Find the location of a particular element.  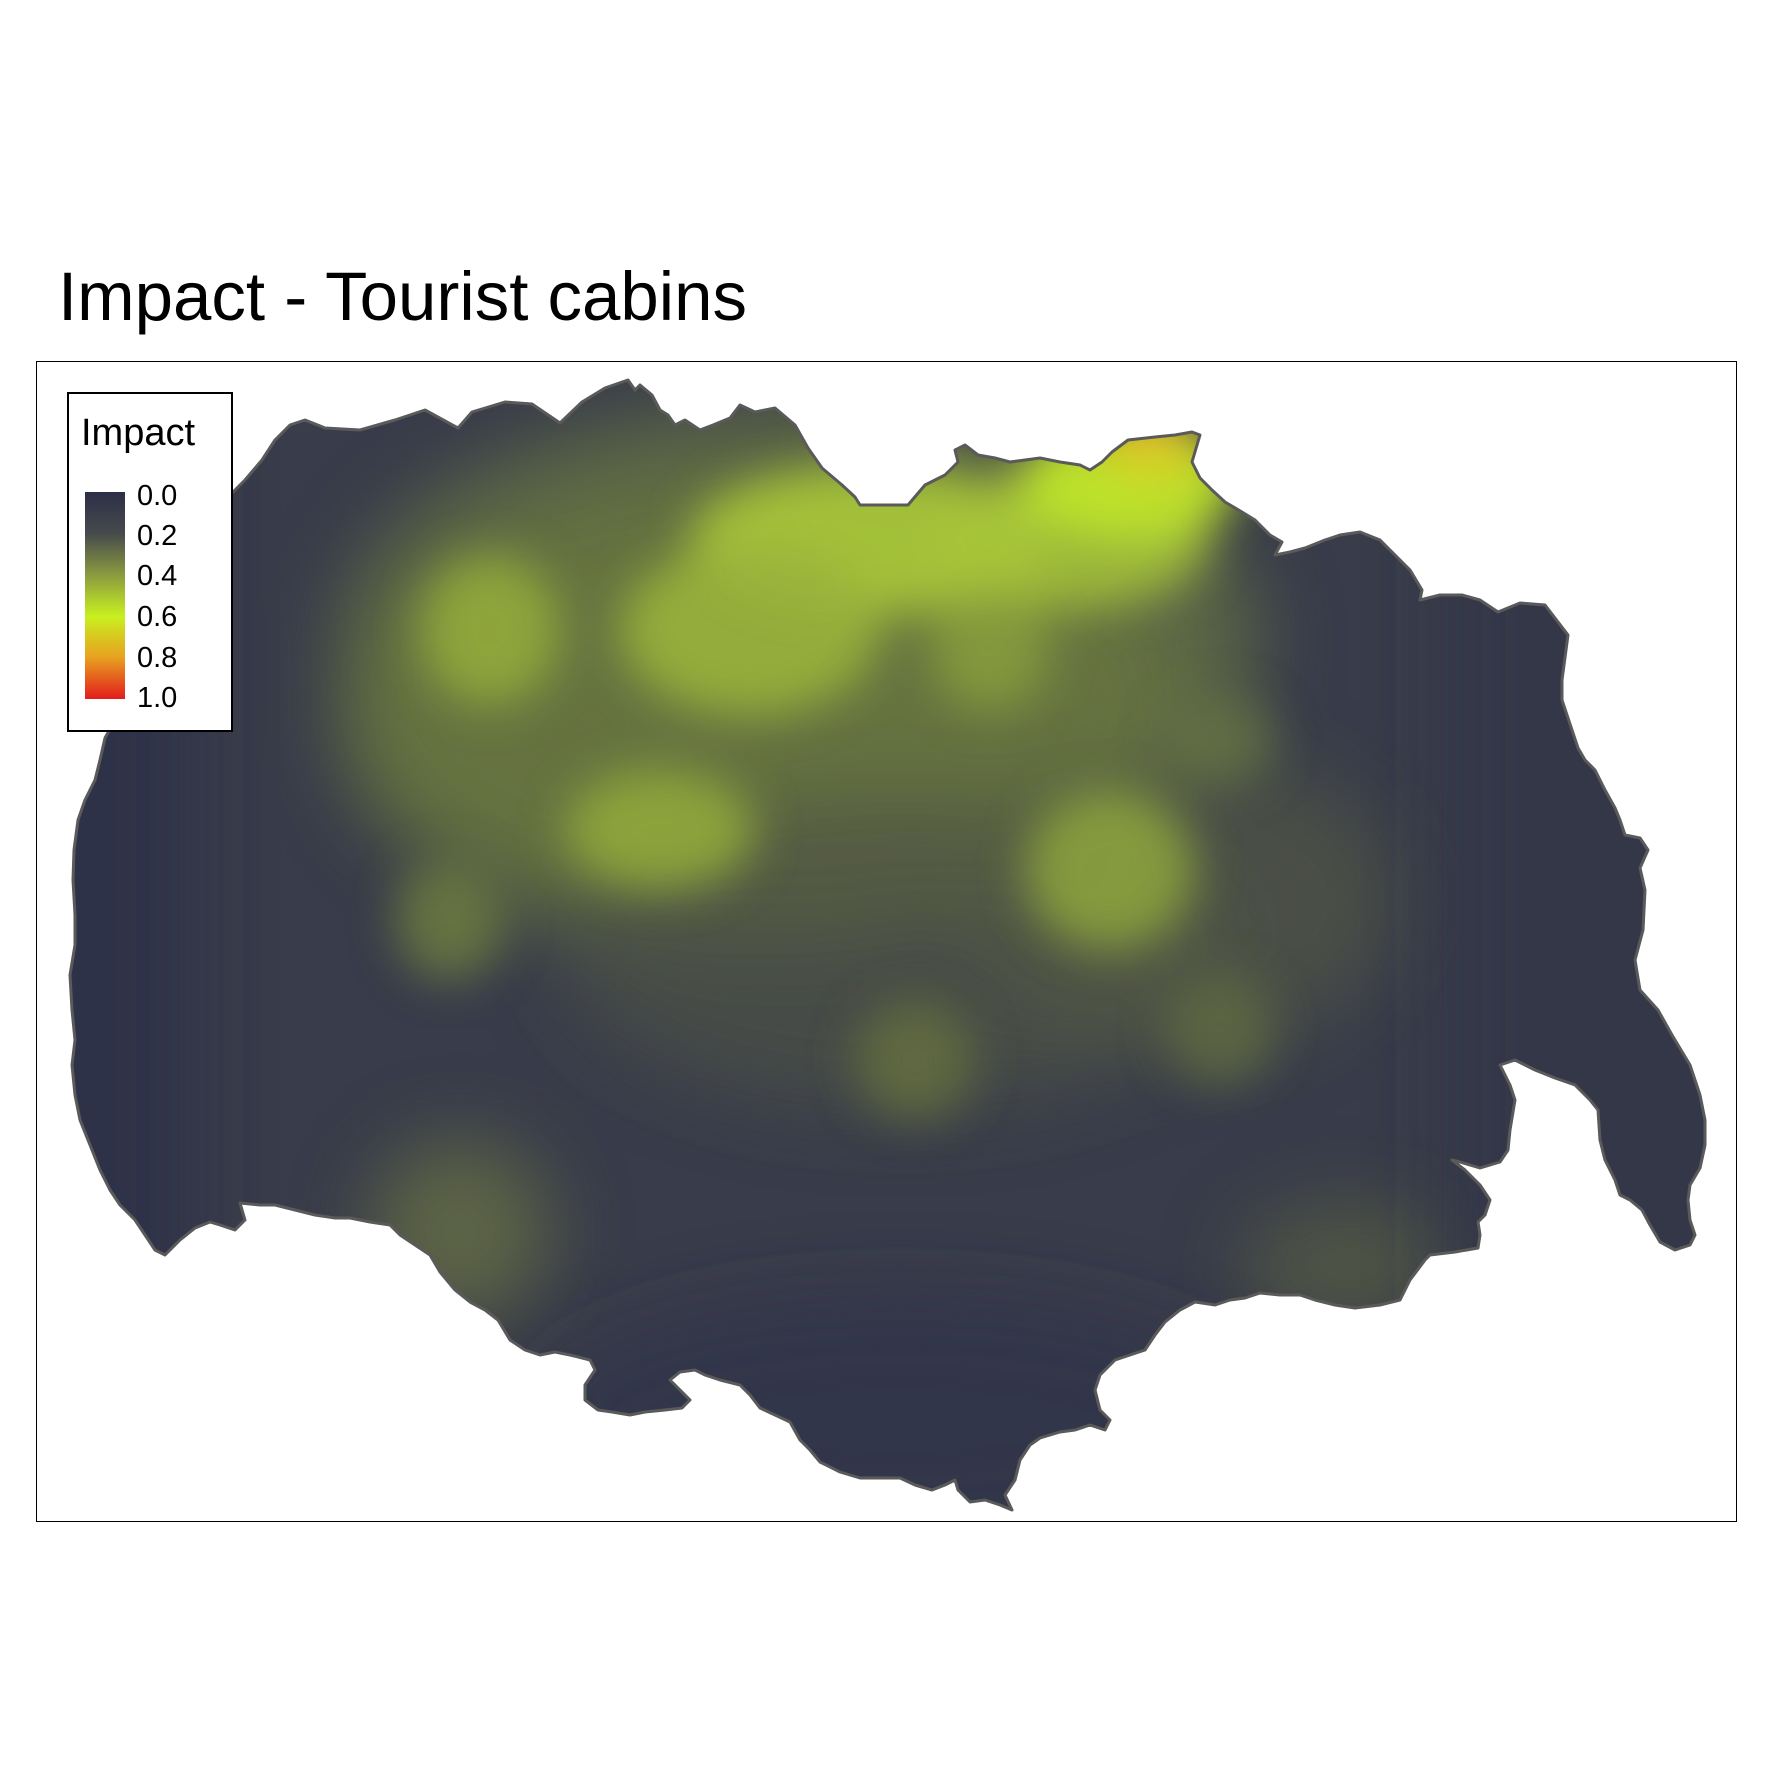

legend: Impact 0.0 0.2 0.4 0.6 0.8 1.0 is located at coordinates (150, 562).